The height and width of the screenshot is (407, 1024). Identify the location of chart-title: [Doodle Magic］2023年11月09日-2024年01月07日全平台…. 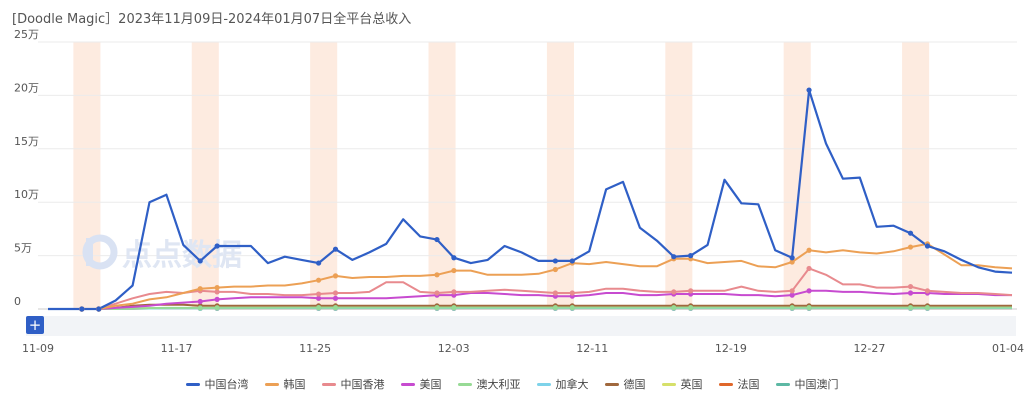
(212, 19).